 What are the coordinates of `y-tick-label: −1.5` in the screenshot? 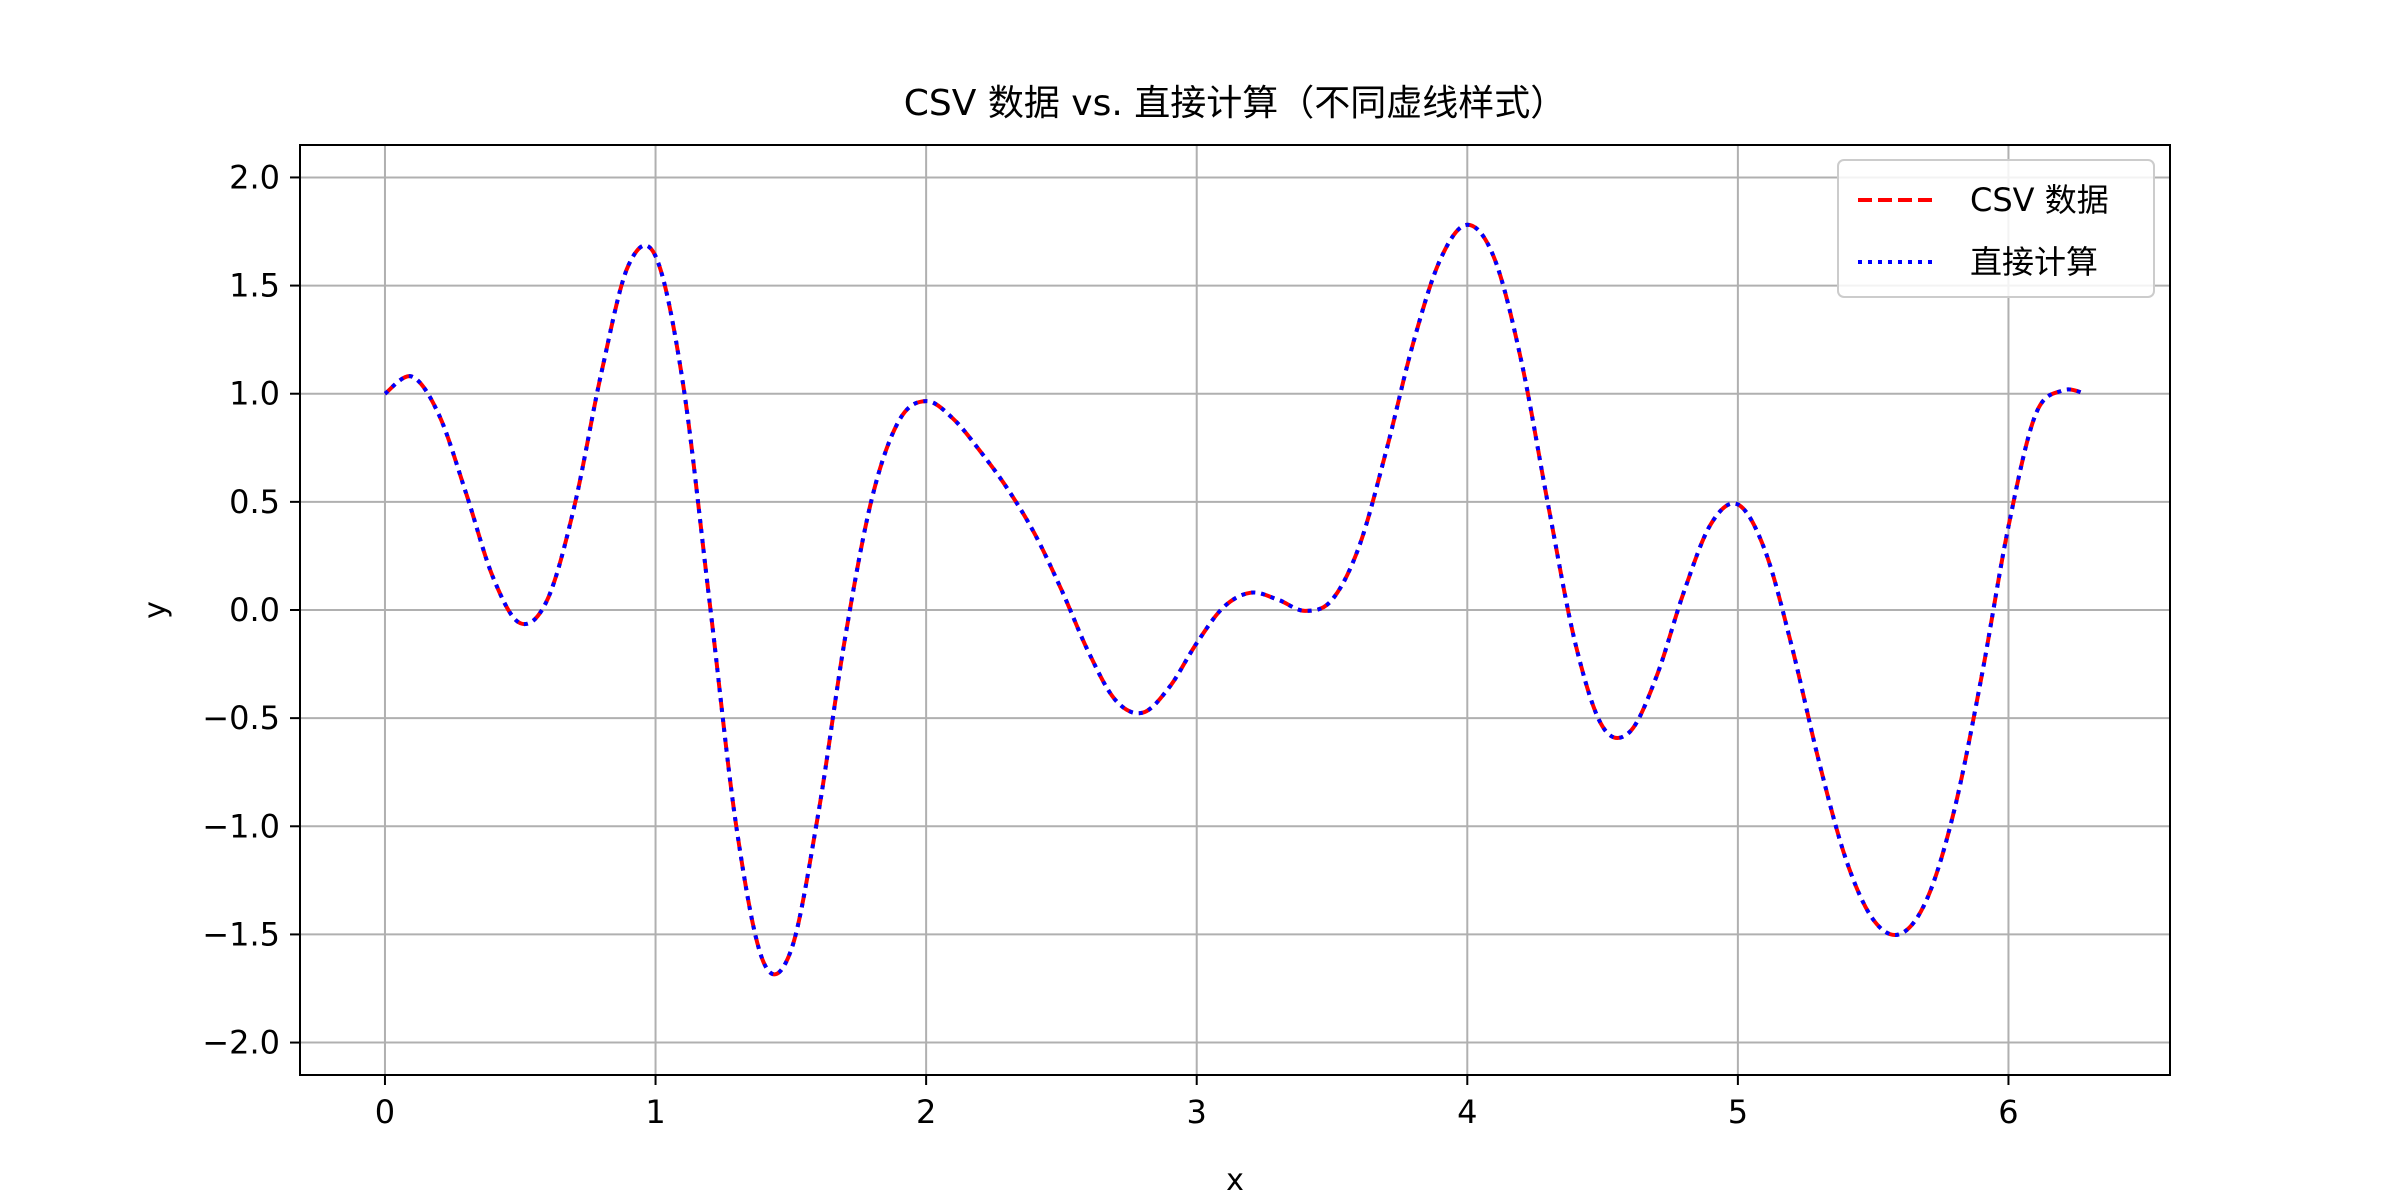 It's located at (241, 934).